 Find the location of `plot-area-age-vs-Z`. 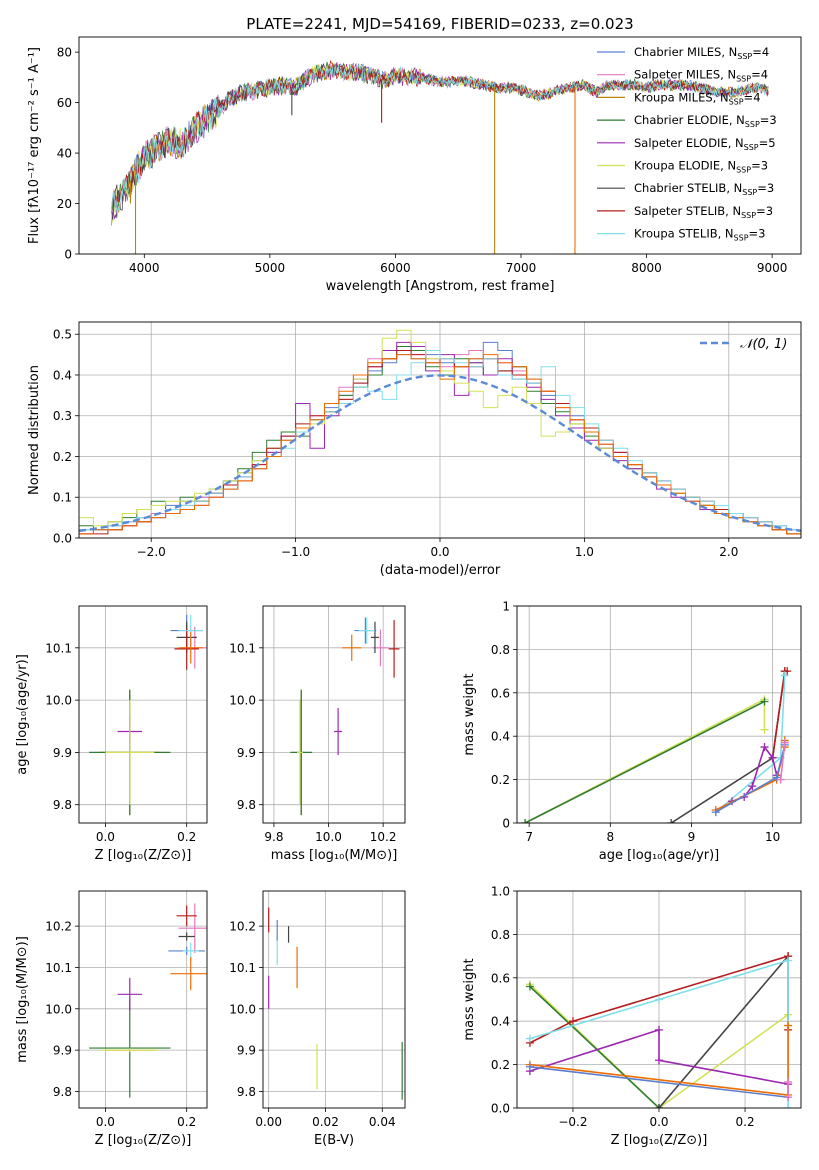

plot-area-age-vs-Z is located at coordinates (148, 715).